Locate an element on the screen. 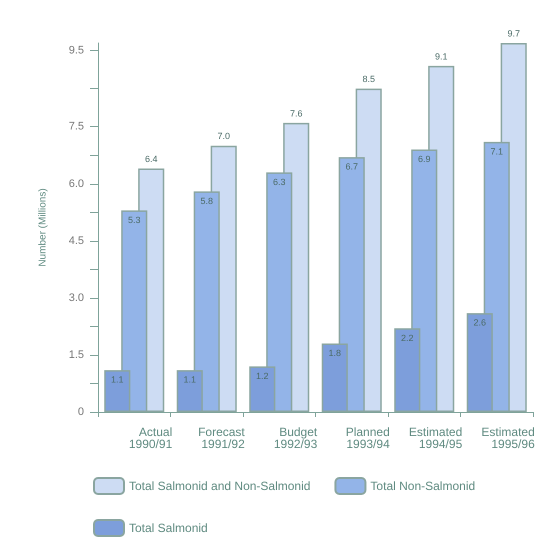 The image size is (551, 560). data-label: 1.8 is located at coordinates (335, 353).